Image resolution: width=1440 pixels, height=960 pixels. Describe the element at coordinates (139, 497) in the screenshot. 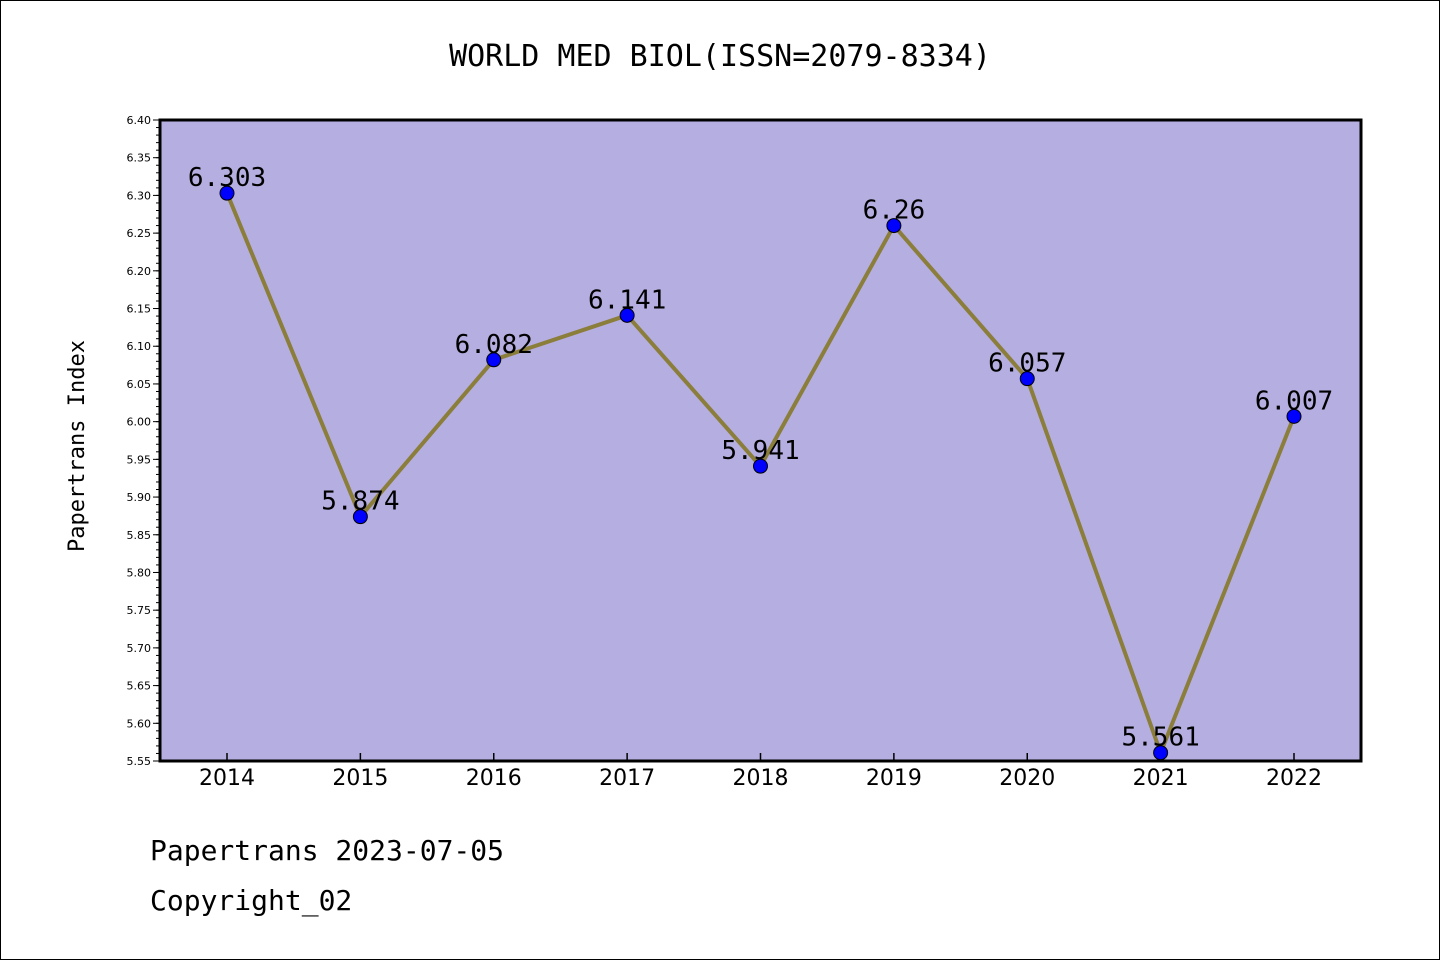

I see `y-tick-label: 5.90` at that location.